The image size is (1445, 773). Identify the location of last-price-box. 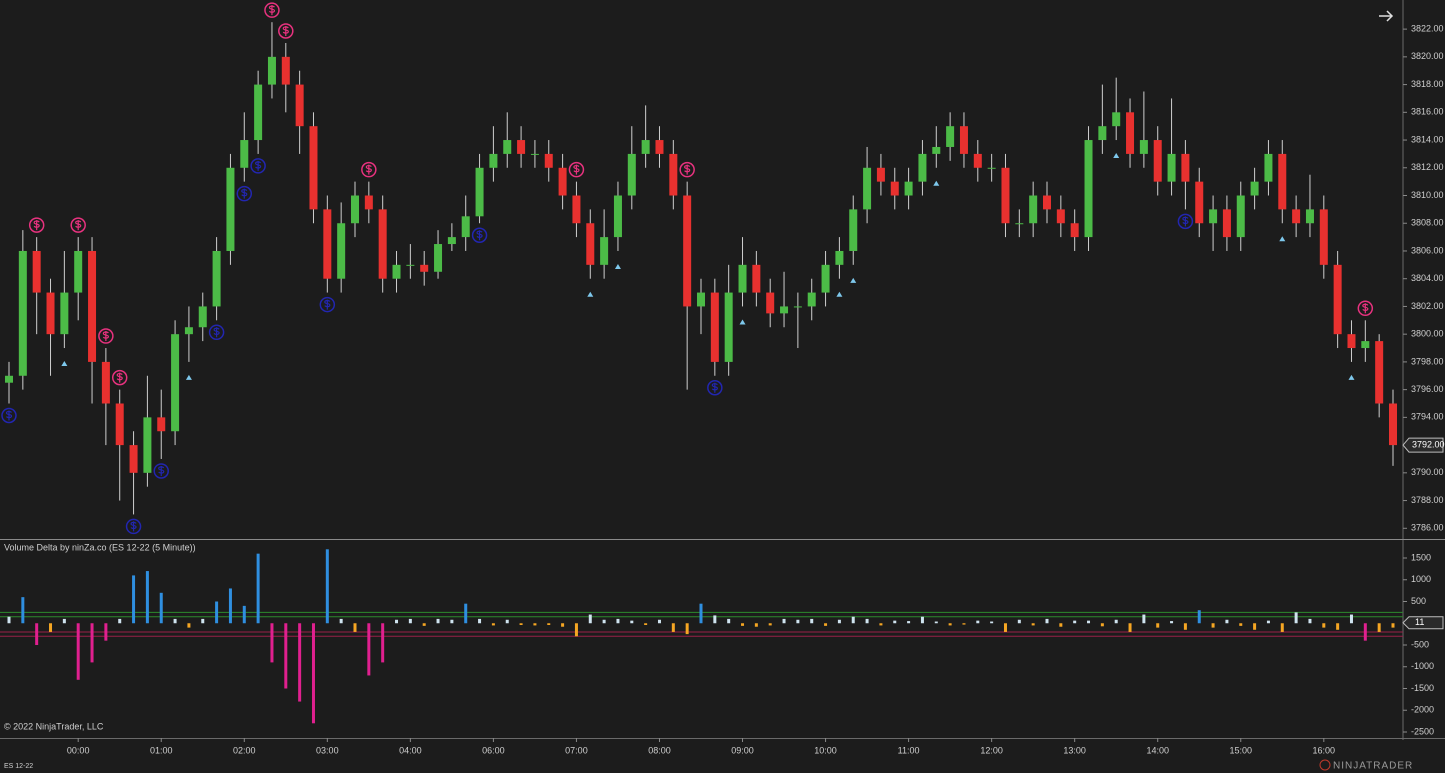
(1423, 445).